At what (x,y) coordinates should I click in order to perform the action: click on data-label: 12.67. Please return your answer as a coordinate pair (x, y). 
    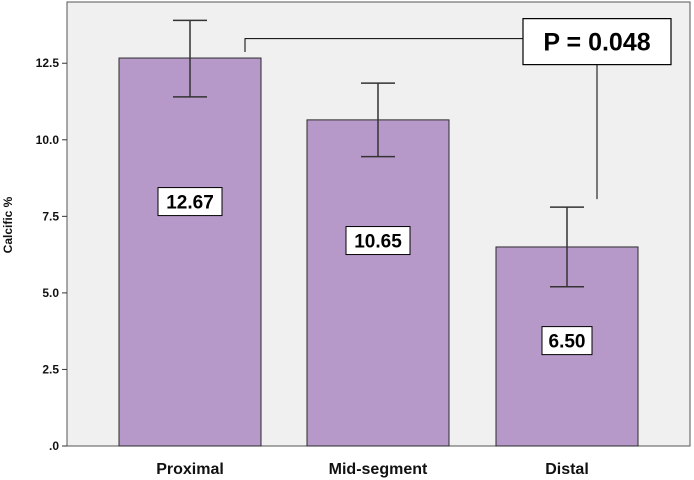
    Looking at the image, I should click on (190, 203).